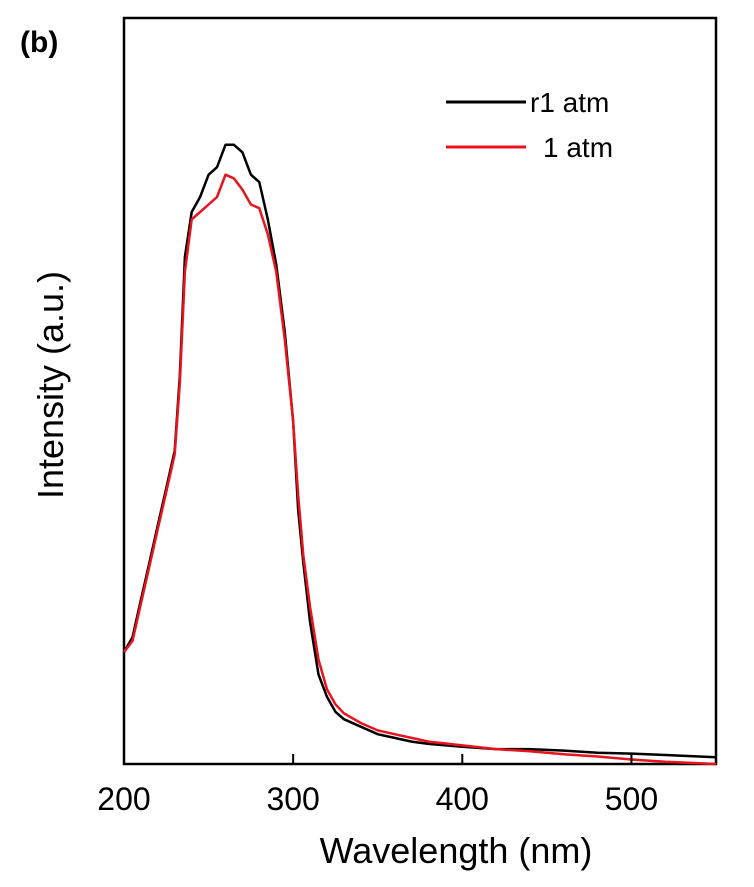 The image size is (754, 887). I want to click on x-tick-label-400: 400, so click(462, 799).